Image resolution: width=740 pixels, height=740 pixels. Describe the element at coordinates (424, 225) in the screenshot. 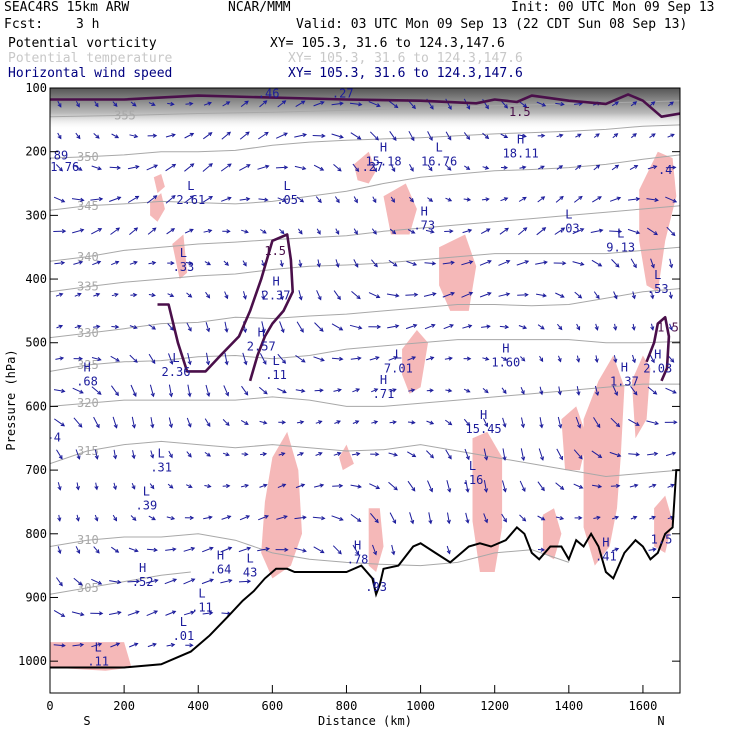

I see `pressure-center-value: .73` at that location.